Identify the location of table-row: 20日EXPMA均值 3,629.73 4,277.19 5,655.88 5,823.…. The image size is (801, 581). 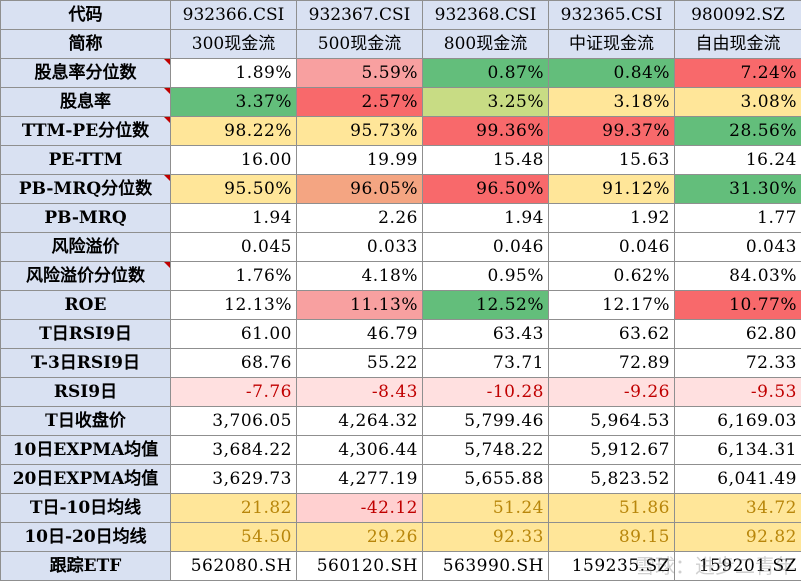
(400, 479).